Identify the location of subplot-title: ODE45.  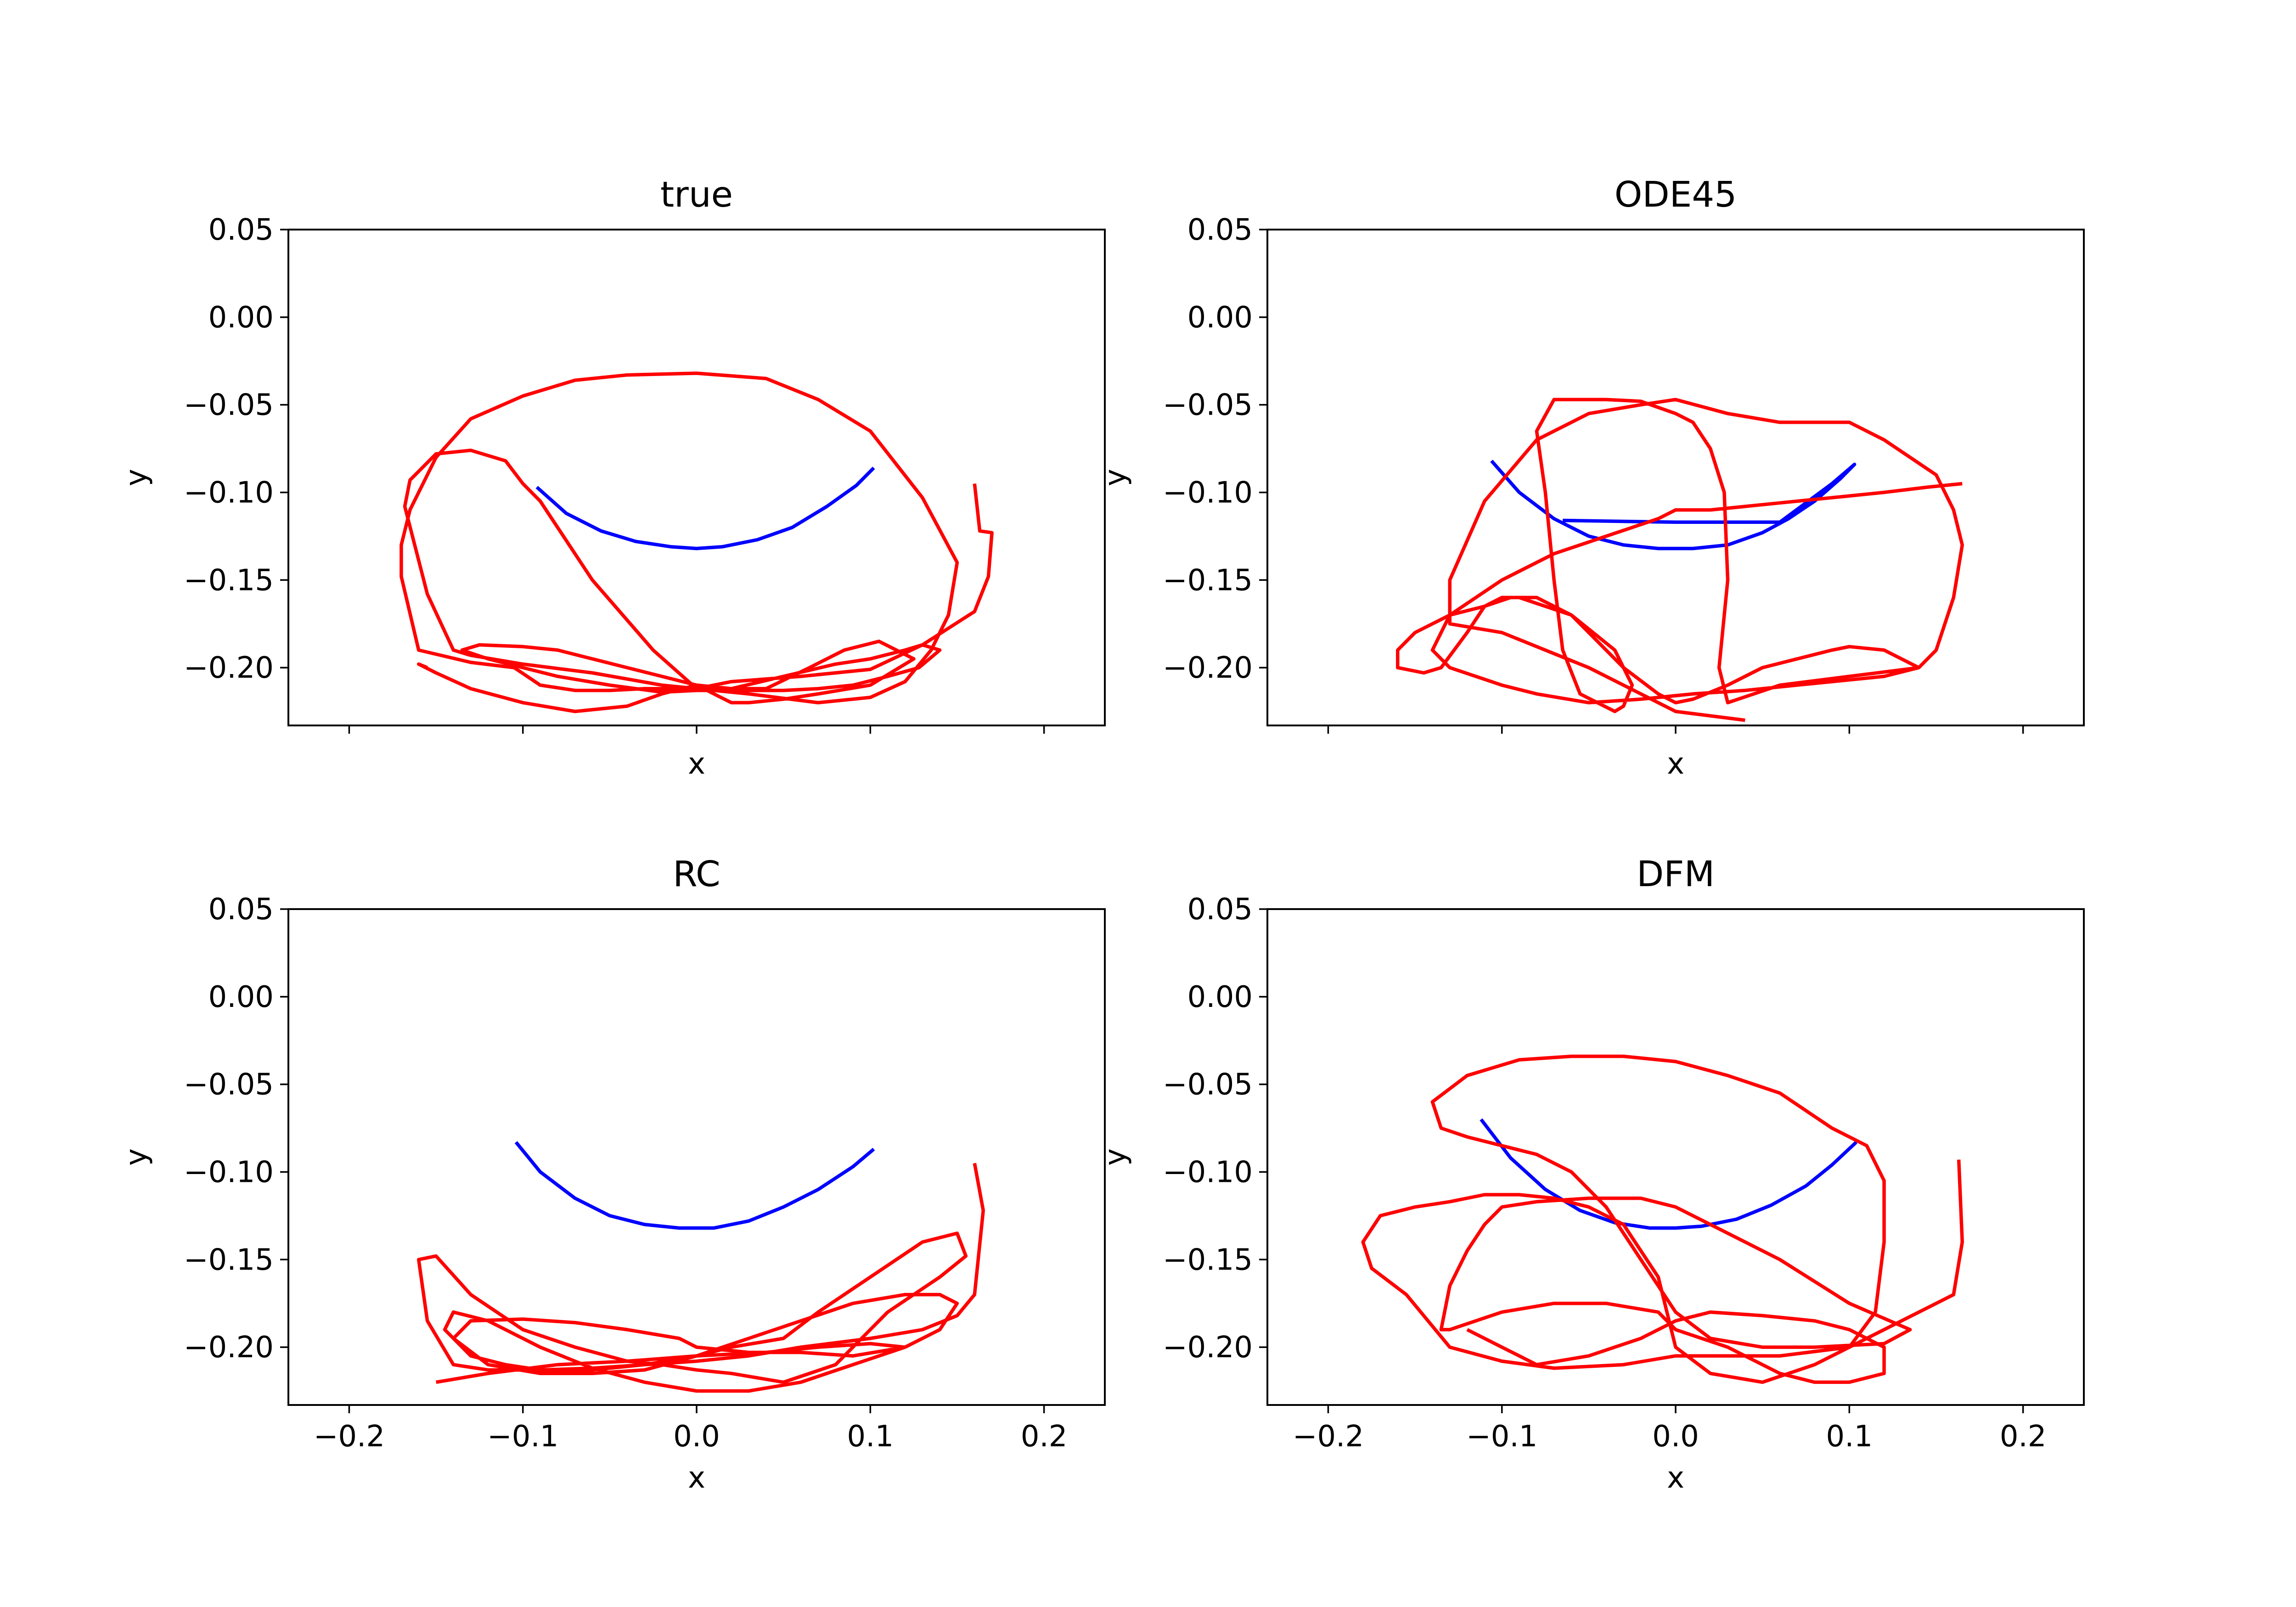
(1676, 194).